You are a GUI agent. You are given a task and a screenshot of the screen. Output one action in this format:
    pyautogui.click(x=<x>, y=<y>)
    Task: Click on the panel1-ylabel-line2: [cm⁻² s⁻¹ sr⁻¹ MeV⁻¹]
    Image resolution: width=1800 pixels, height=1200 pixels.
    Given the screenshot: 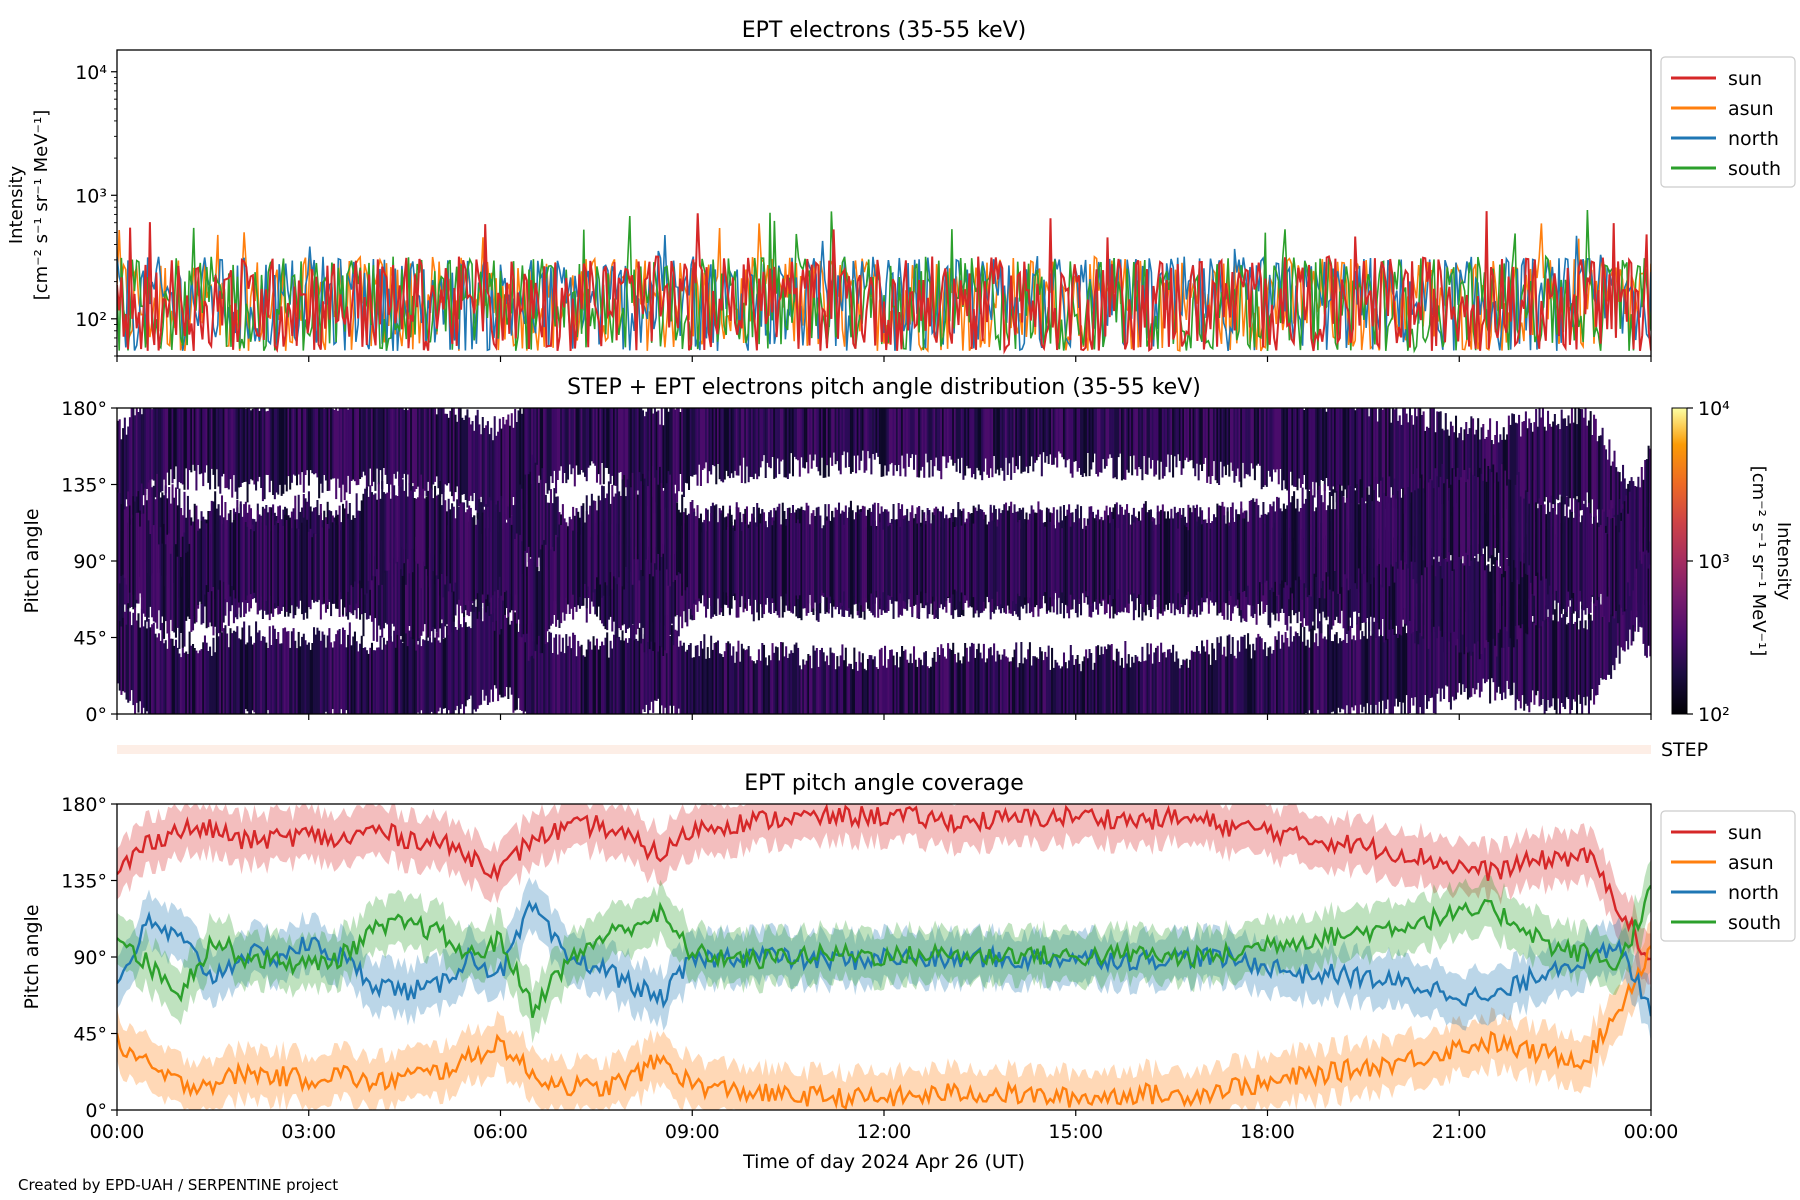 What is the action you would take?
    pyautogui.click(x=41, y=205)
    